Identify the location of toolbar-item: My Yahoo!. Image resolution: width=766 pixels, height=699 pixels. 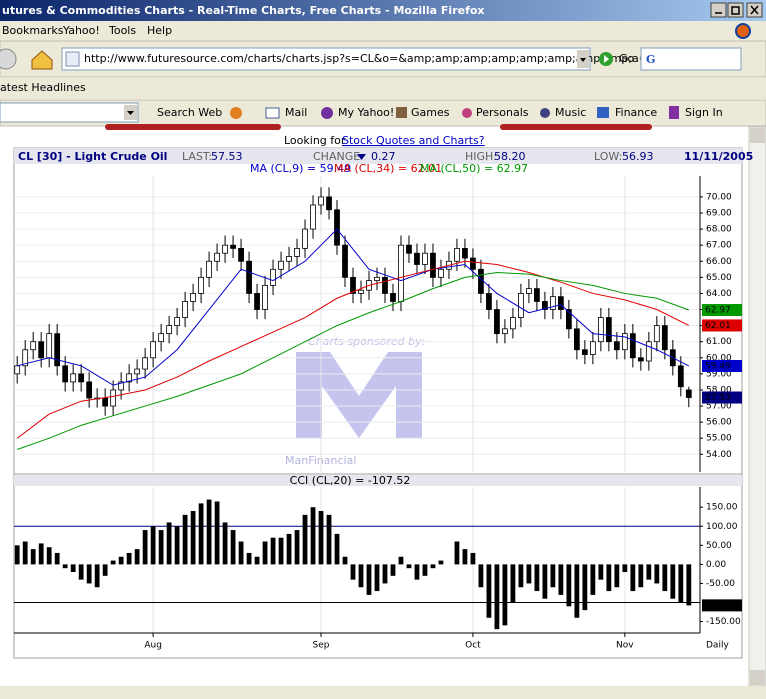
(366, 112).